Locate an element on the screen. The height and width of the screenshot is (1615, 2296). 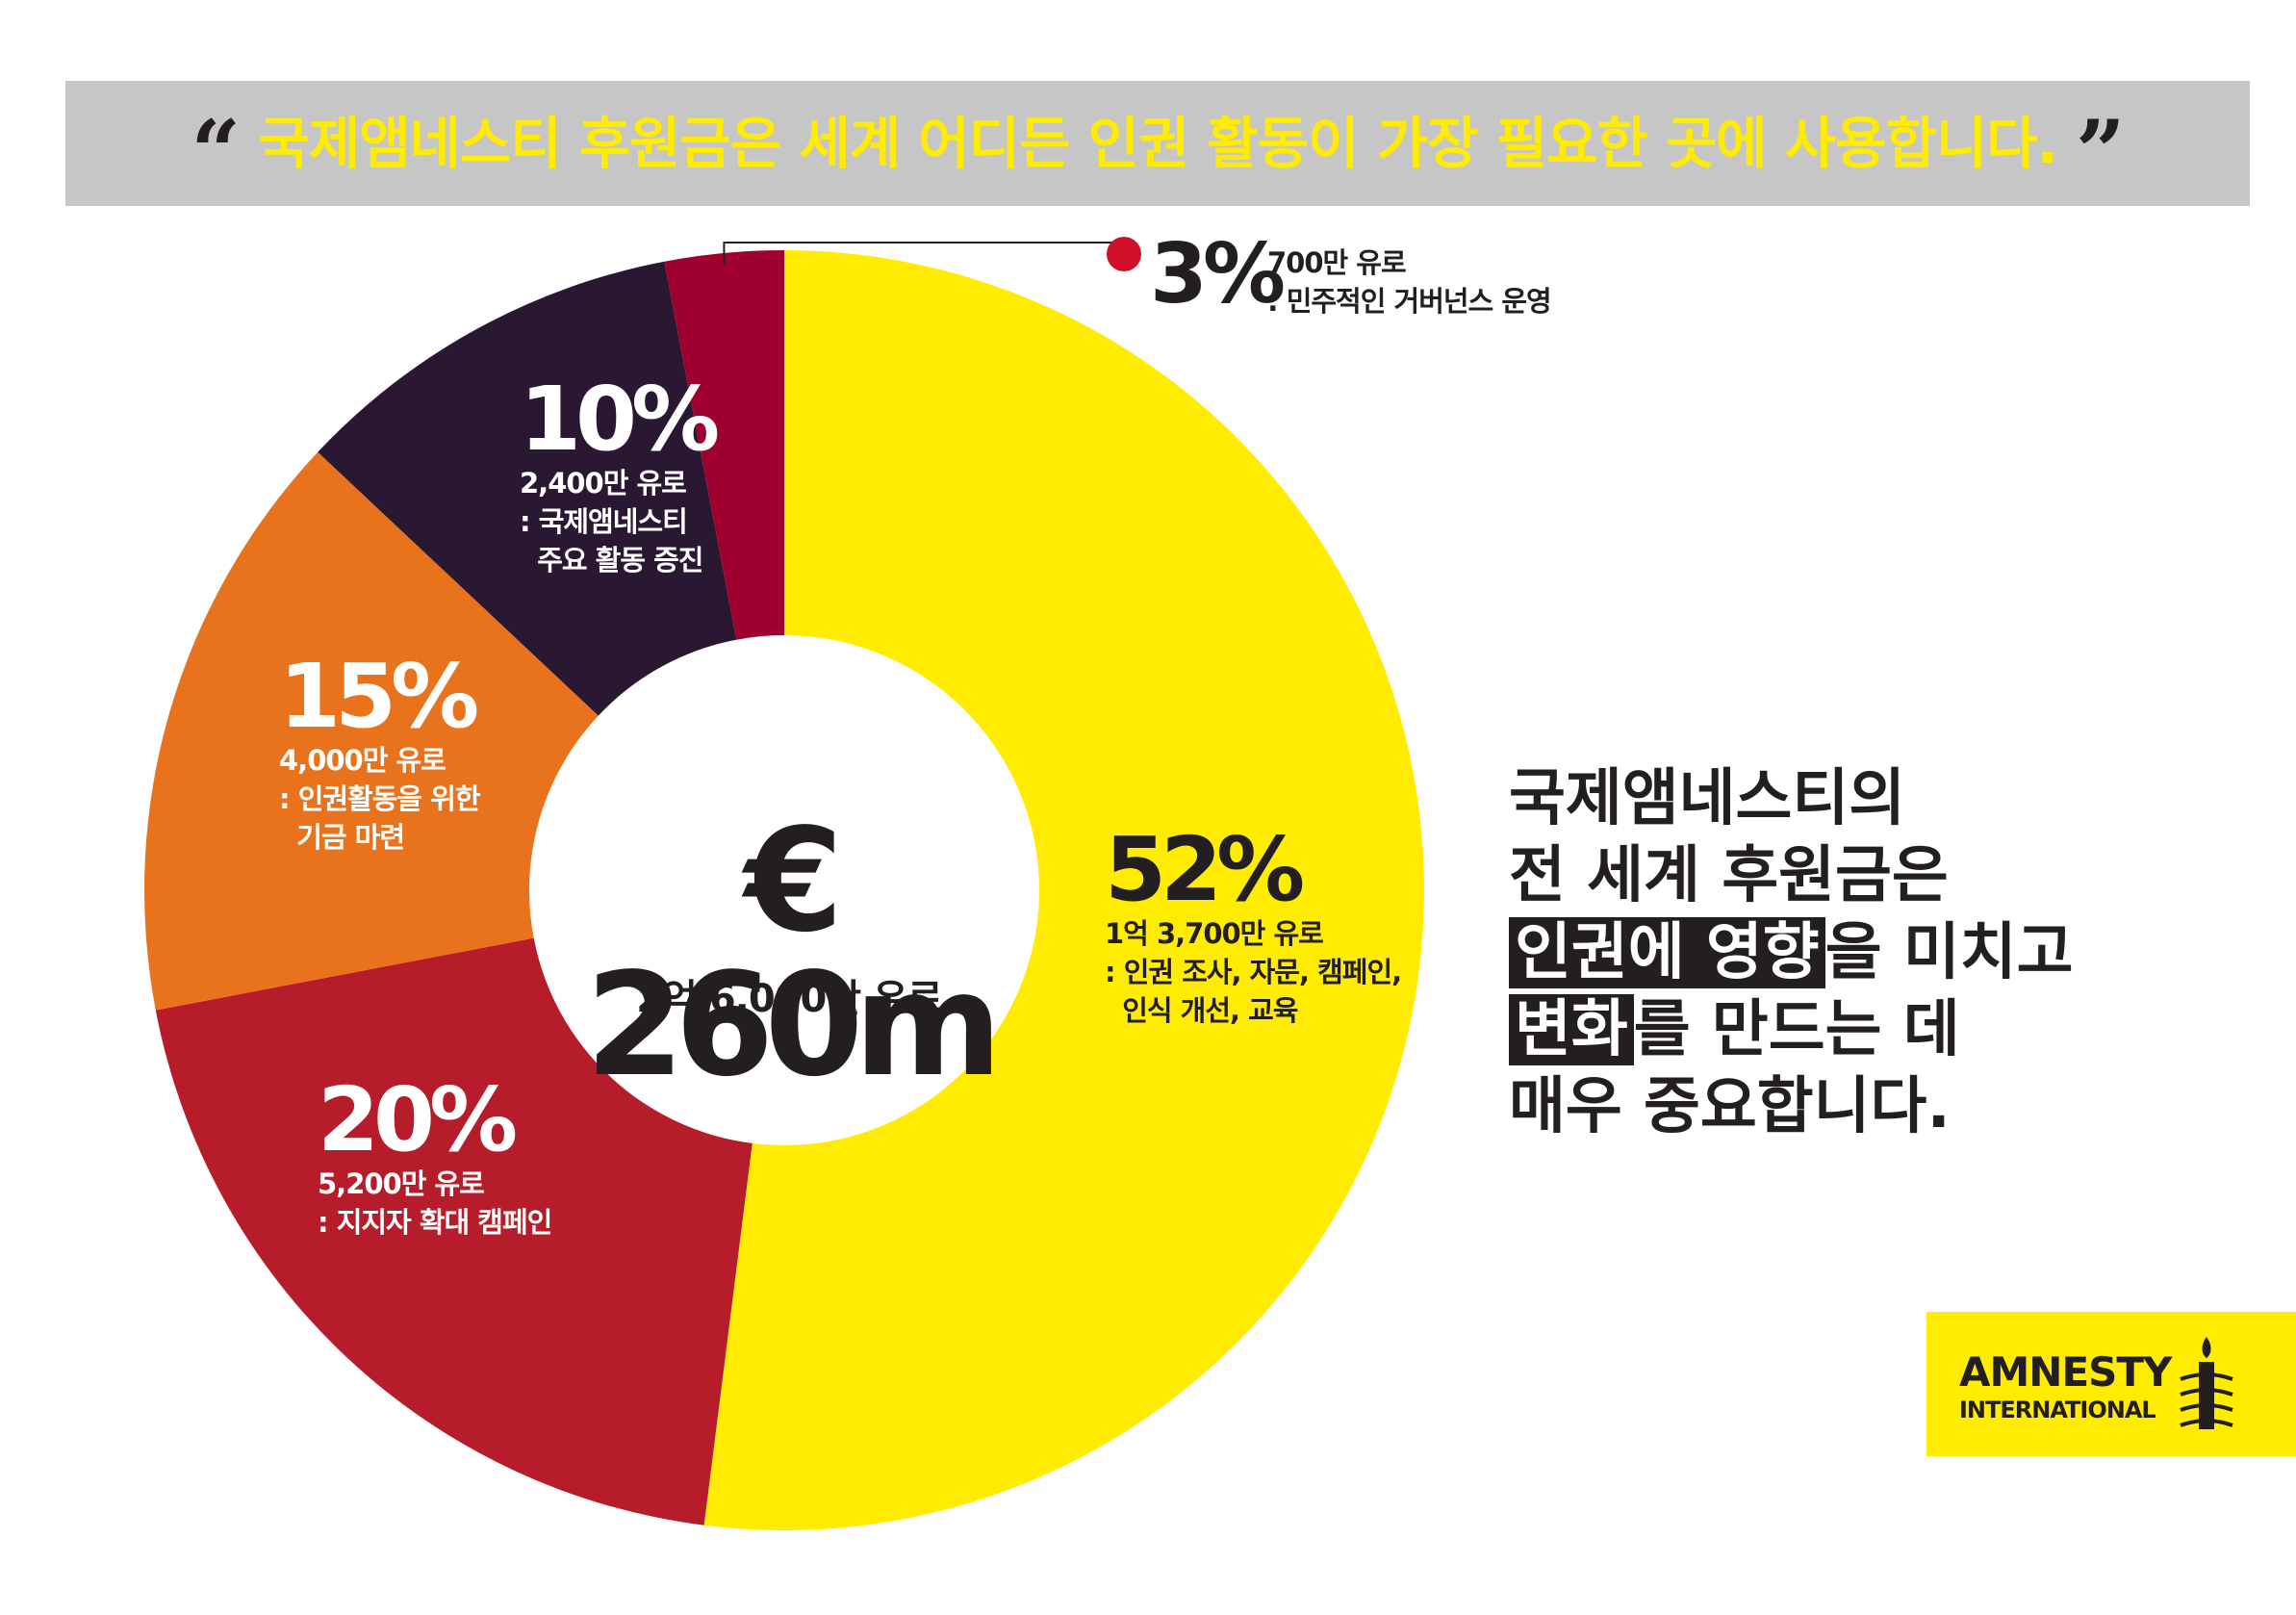
message-text: 를 만드는 데 is located at coordinates (1796, 1029).